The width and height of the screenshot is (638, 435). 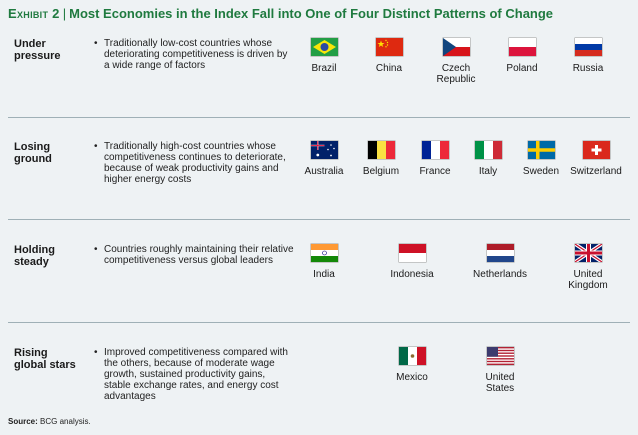 I want to click on country-name: China, so click(x=389, y=68).